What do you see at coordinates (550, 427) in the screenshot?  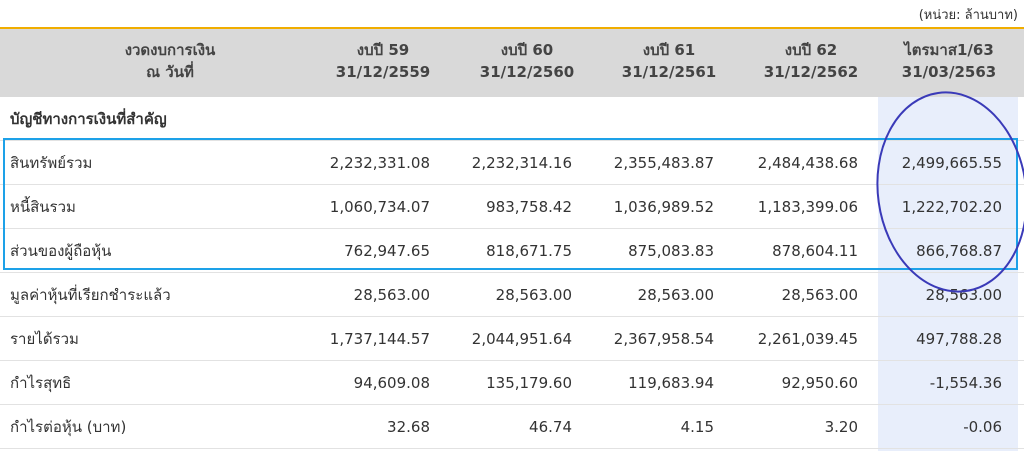 I see `row-value: 46.74` at bounding box center [550, 427].